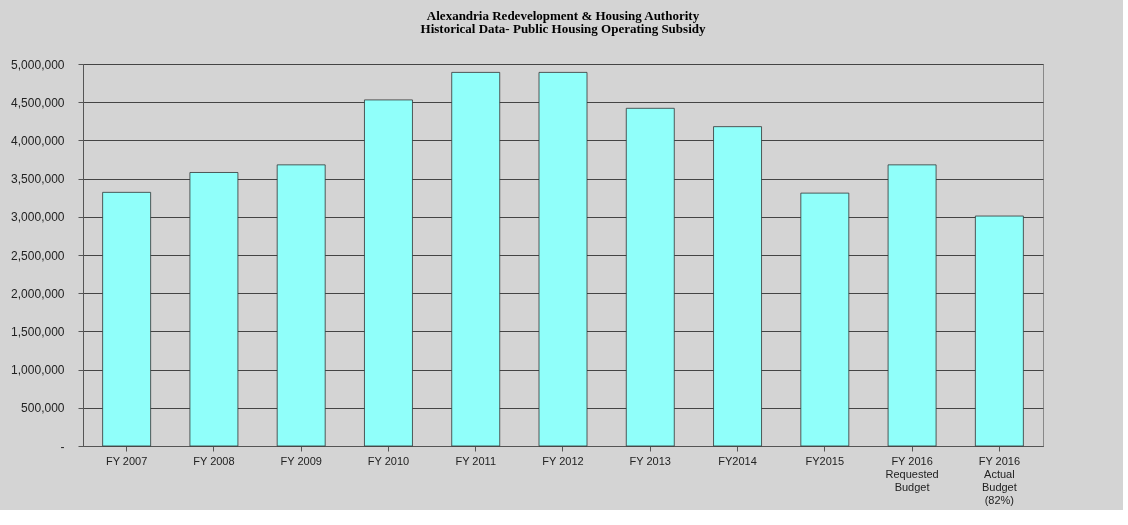  Describe the element at coordinates (38, 102) in the screenshot. I see `y-tick-label: 4,500,000` at that location.